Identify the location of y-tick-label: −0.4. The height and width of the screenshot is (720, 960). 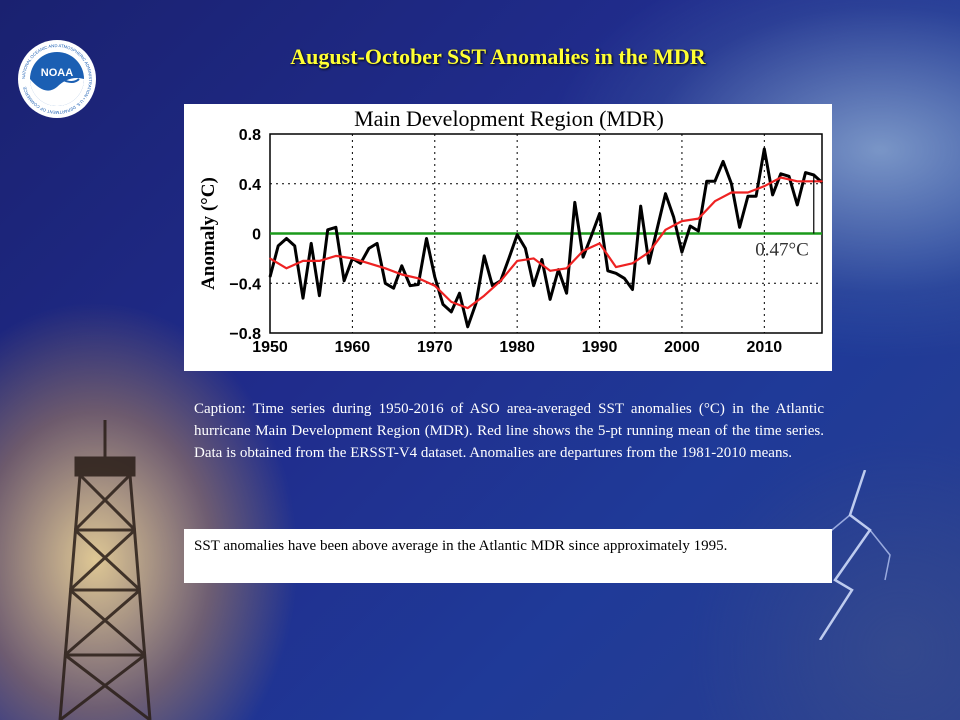
(245, 284).